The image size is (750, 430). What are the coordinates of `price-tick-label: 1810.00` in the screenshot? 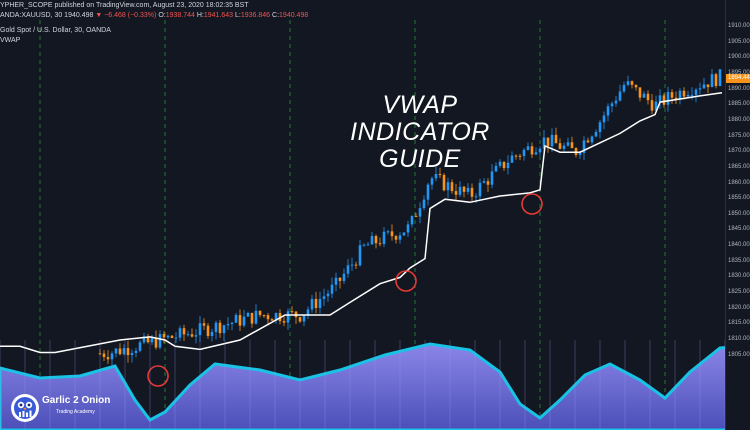 It's located at (739, 339).